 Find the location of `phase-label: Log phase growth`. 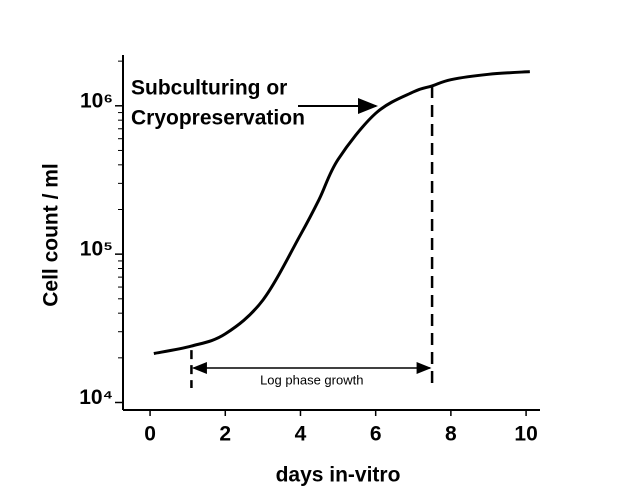

phase-label: Log phase growth is located at coordinates (311, 379).